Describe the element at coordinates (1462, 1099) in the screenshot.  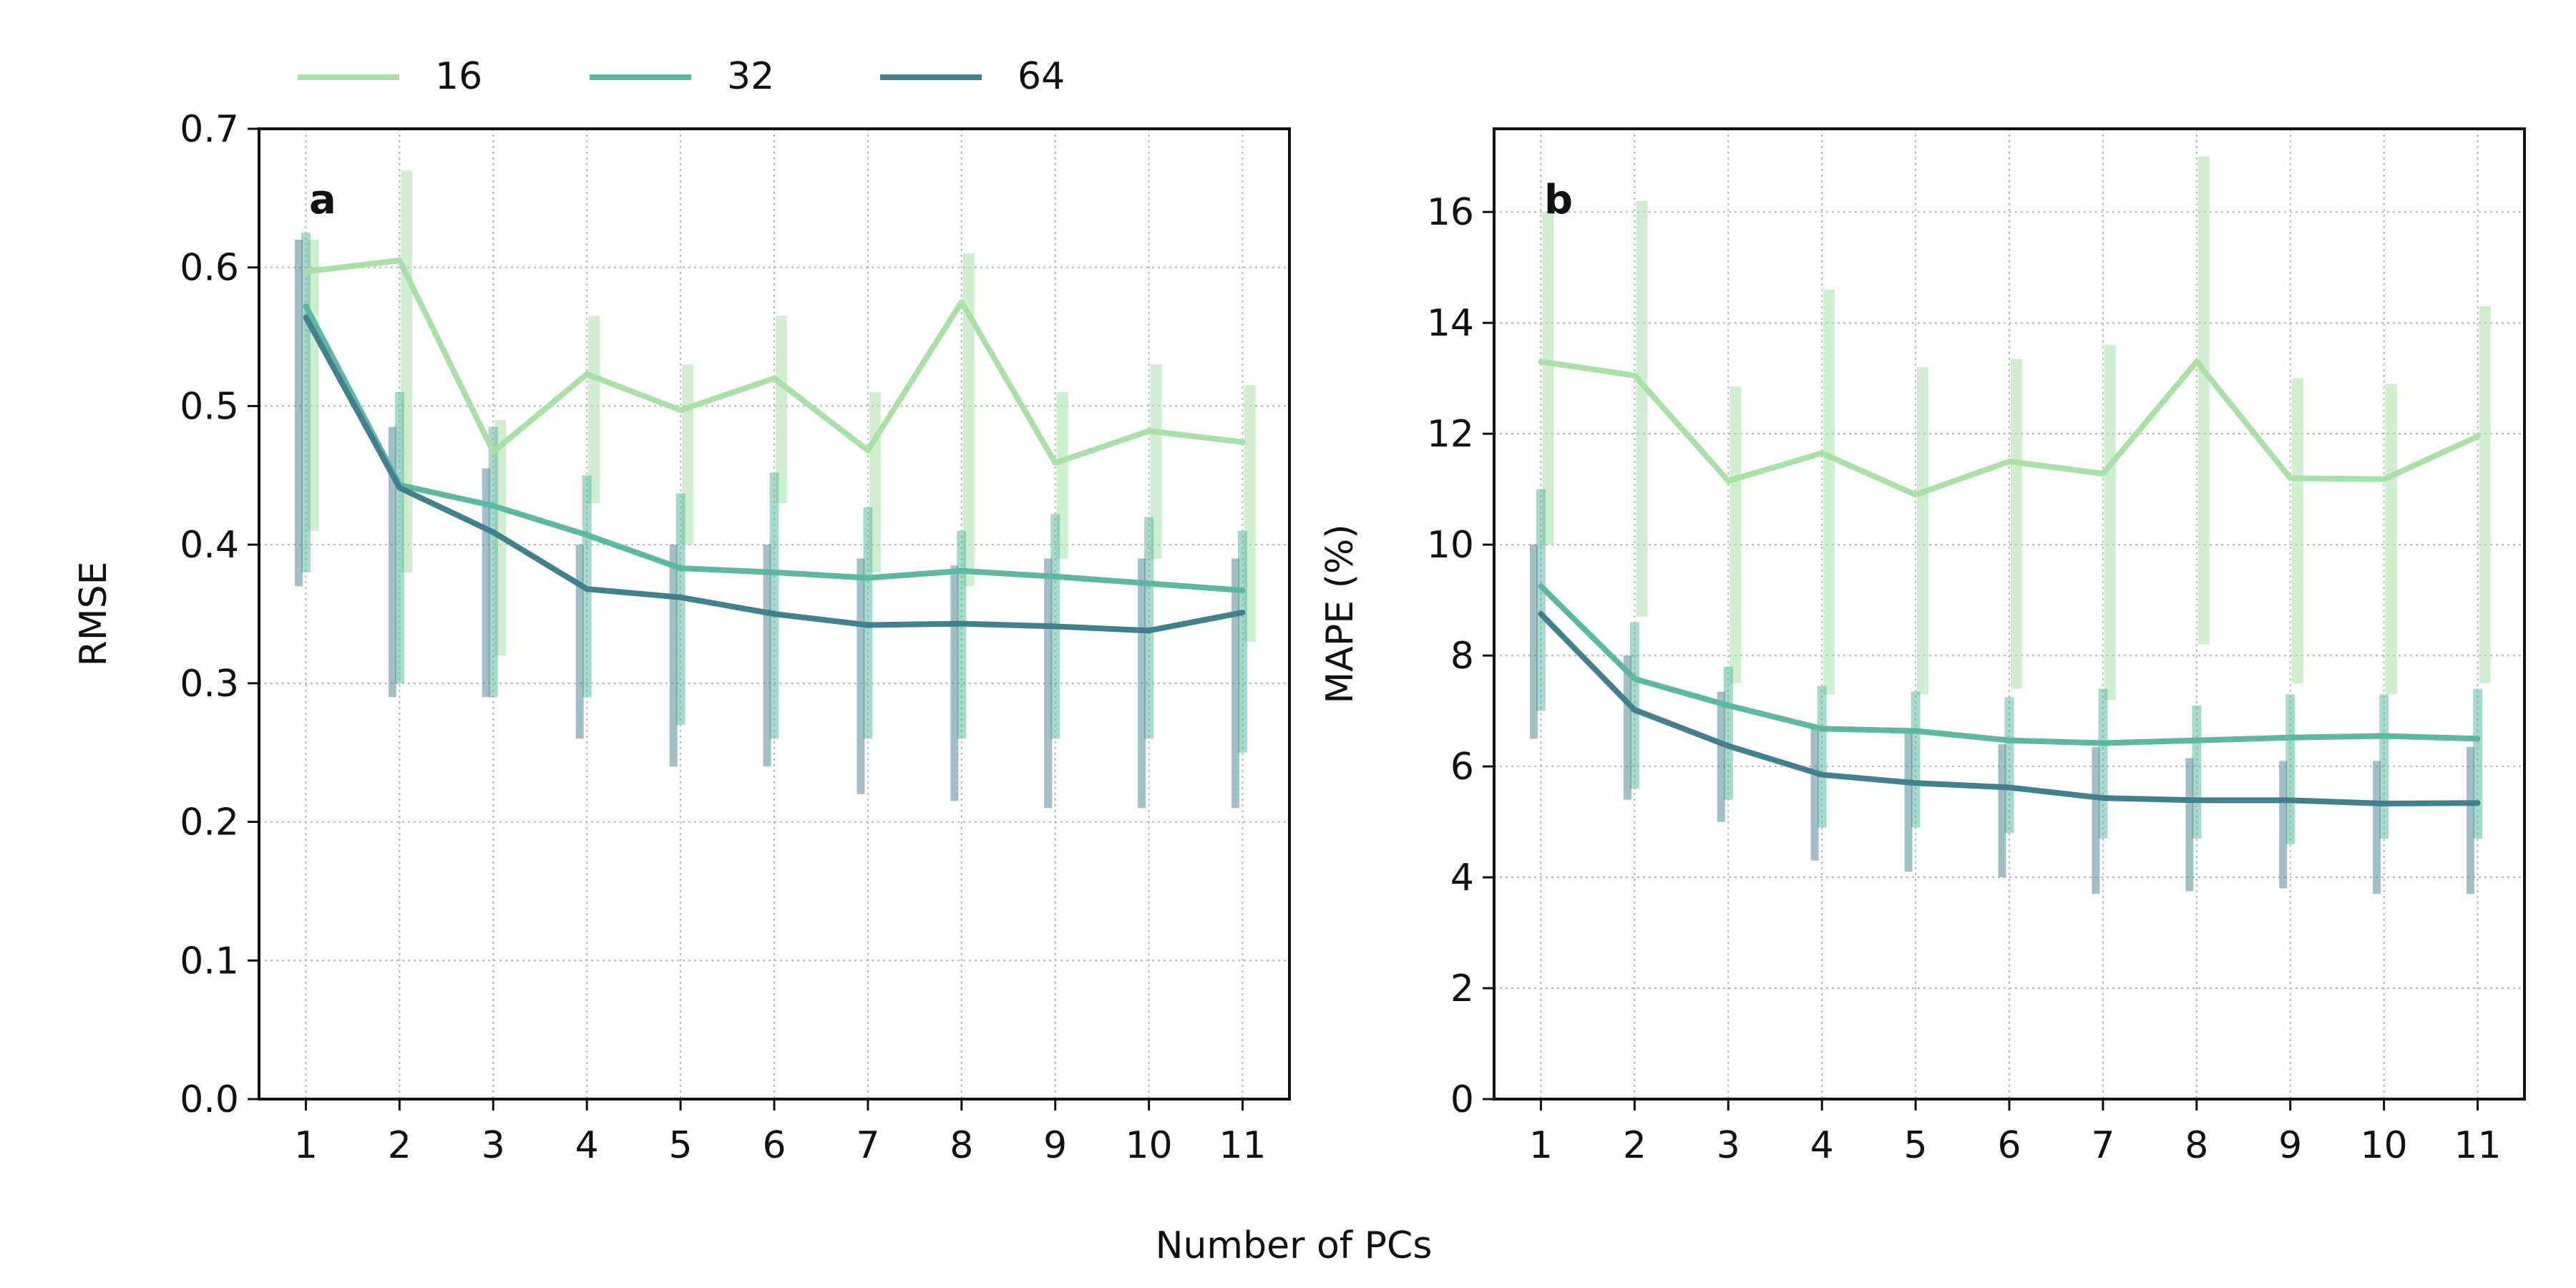
I see `panel-b-ytick-label: 0` at that location.